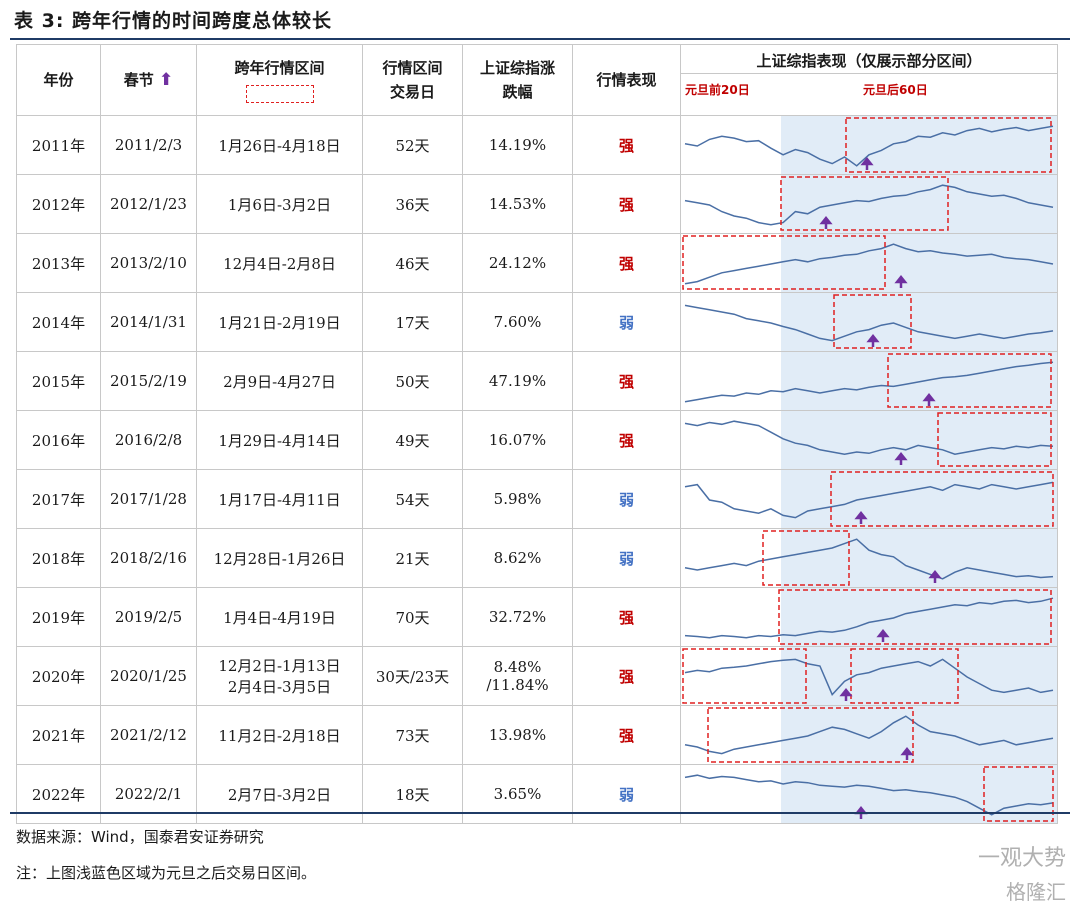 This screenshot has width=1080, height=905. I want to click on table-row: 2018年 2018/2/16 12月28日-1月26日 21天 8.62% 弱, so click(537, 558).